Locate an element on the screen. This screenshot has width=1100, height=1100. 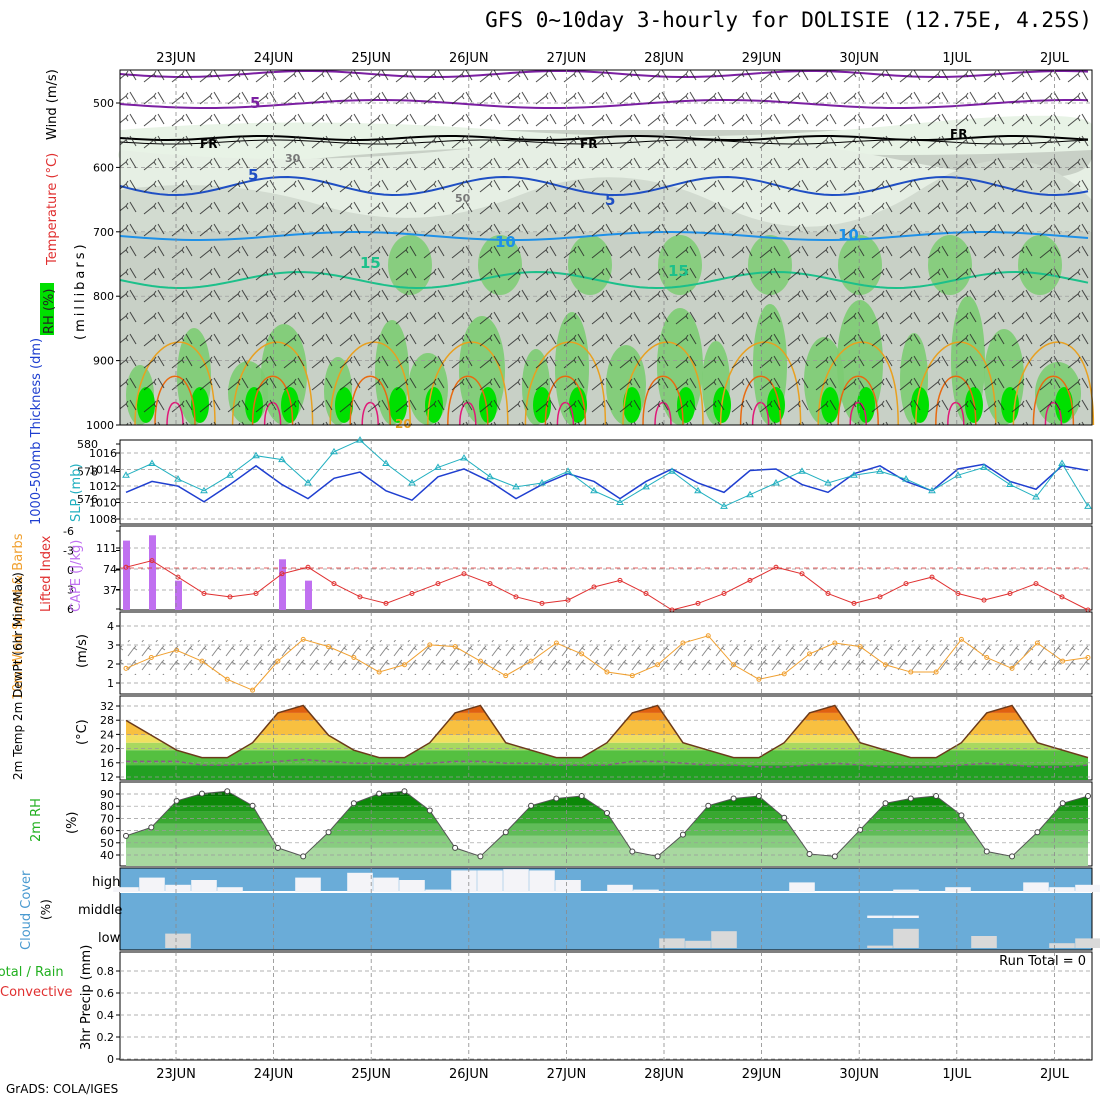
y-tick-label: 600 is located at coordinates (103, 167).